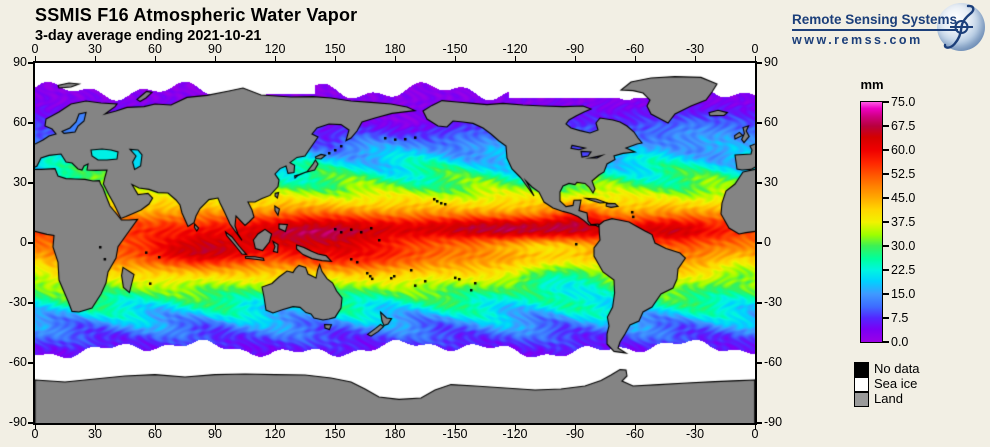  I want to click on lon-label-top: -90, so click(575, 49).